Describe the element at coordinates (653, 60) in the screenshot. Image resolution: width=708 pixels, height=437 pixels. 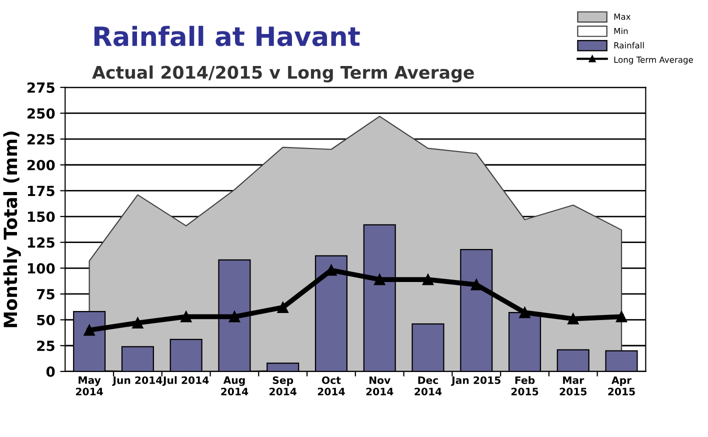
I see `legend-label: Long Term Average` at that location.